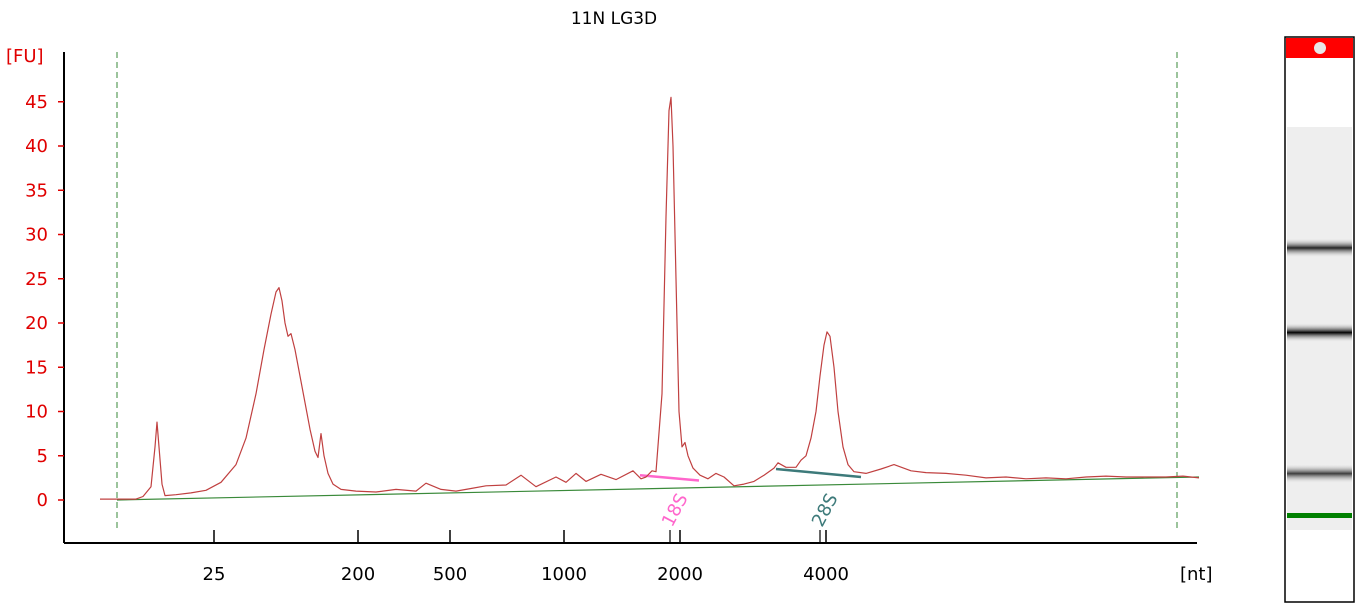 This screenshot has width=1361, height=609. What do you see at coordinates (675, 510) in the screenshot?
I see `fragment-label: 18S` at bounding box center [675, 510].